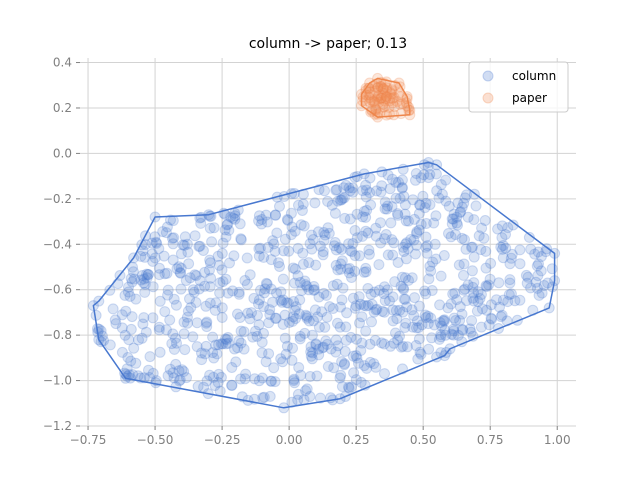 The image size is (640, 480). I want to click on y-tick-label: −1.2, so click(57, 426).